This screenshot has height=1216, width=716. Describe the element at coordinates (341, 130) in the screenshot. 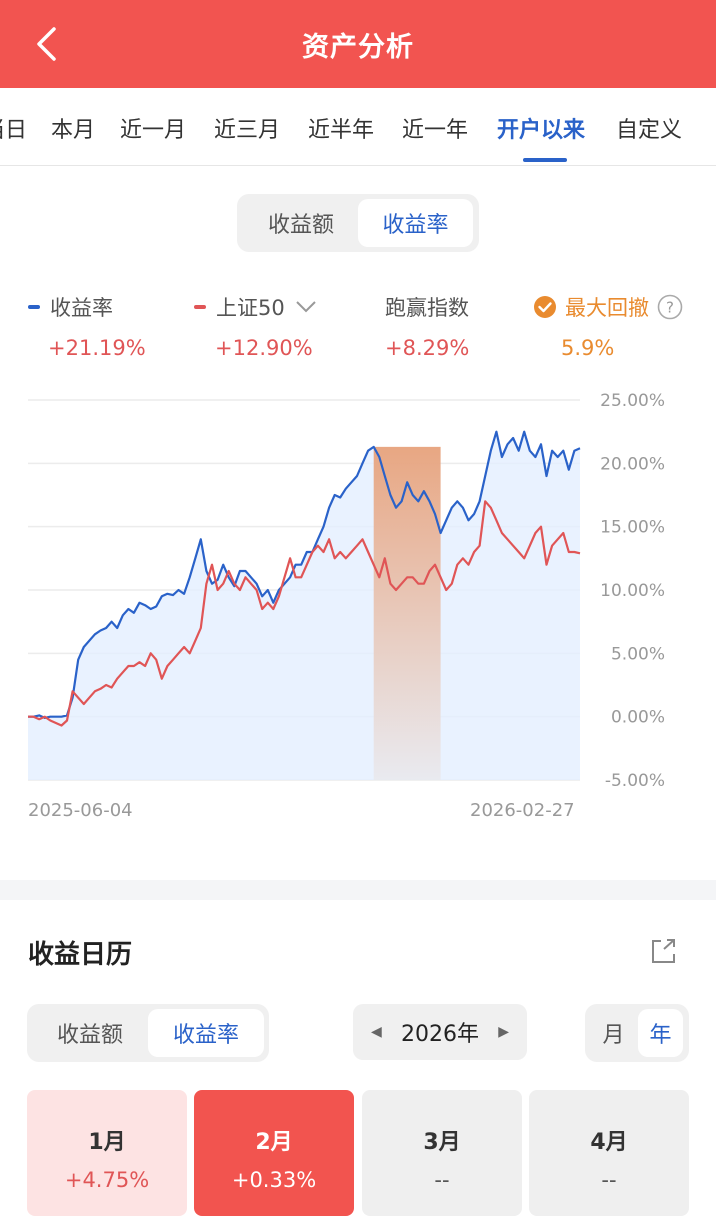

I see `tab-6-months: 近半年` at that location.